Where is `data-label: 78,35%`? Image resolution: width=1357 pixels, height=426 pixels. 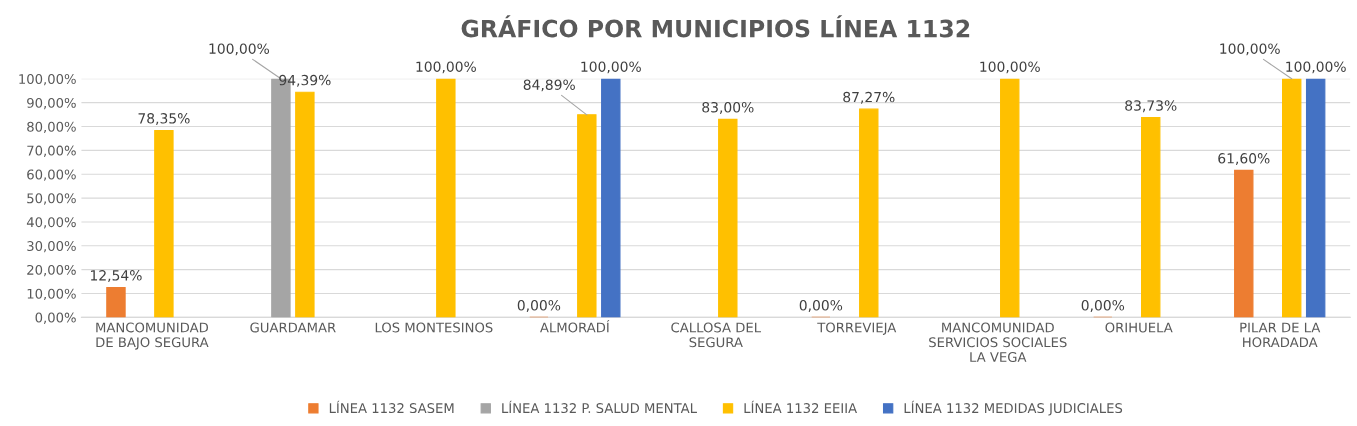
data-label: 78,35% is located at coordinates (164, 119).